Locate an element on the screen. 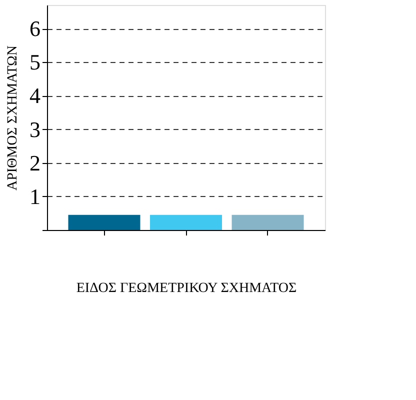 This screenshot has width=416, height=400. y-axis-title: ΑΡΙΘΜΟΣ ΣΧΗΜΑΤΩΝ is located at coordinates (13, 118).